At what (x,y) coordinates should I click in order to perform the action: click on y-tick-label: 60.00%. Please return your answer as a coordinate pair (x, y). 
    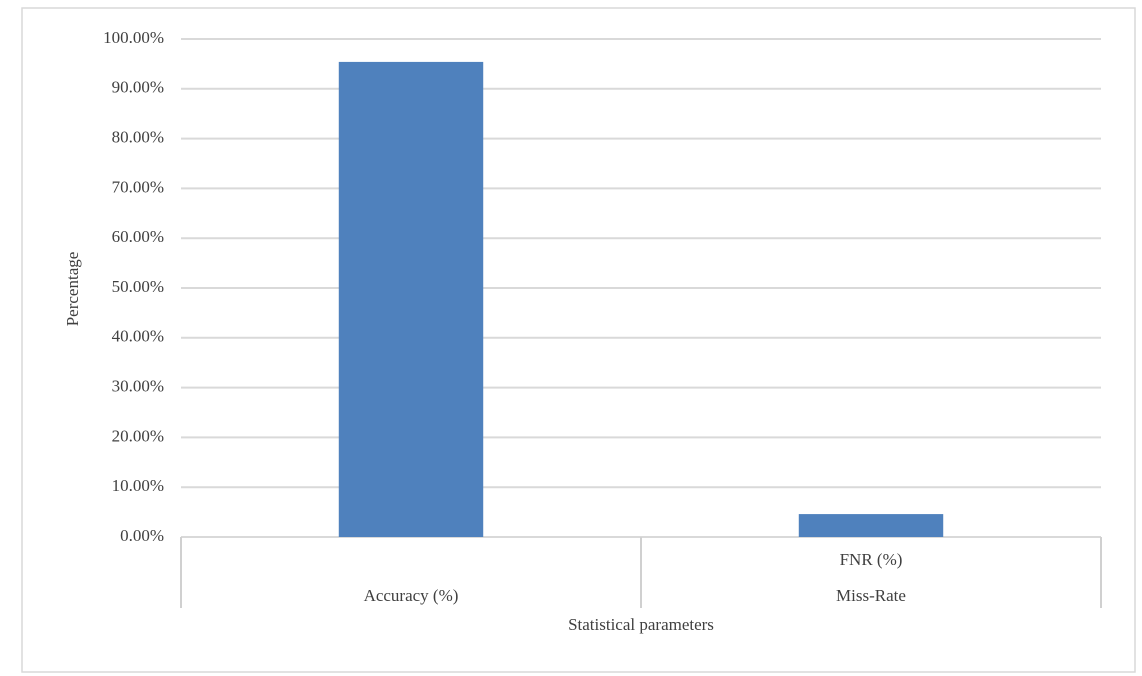
    Looking at the image, I should click on (138, 236).